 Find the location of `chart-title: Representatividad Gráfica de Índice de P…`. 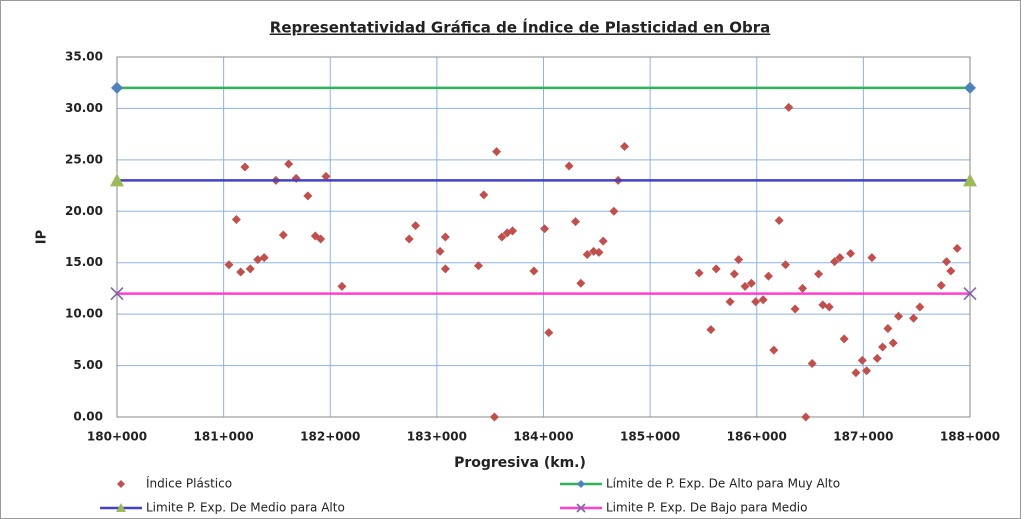

chart-title: Representatividad Gráfica de Índice de P… is located at coordinates (520, 27).